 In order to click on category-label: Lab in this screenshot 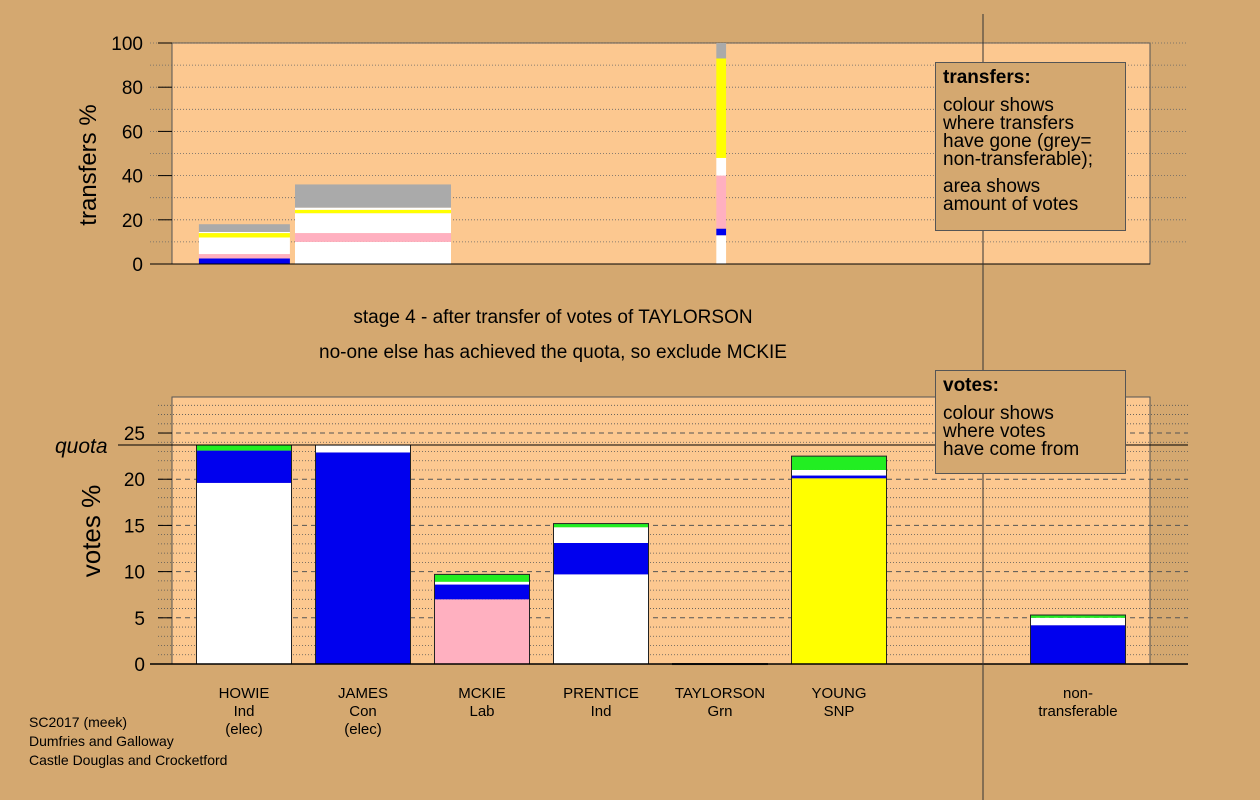, I will do `click(481, 711)`.